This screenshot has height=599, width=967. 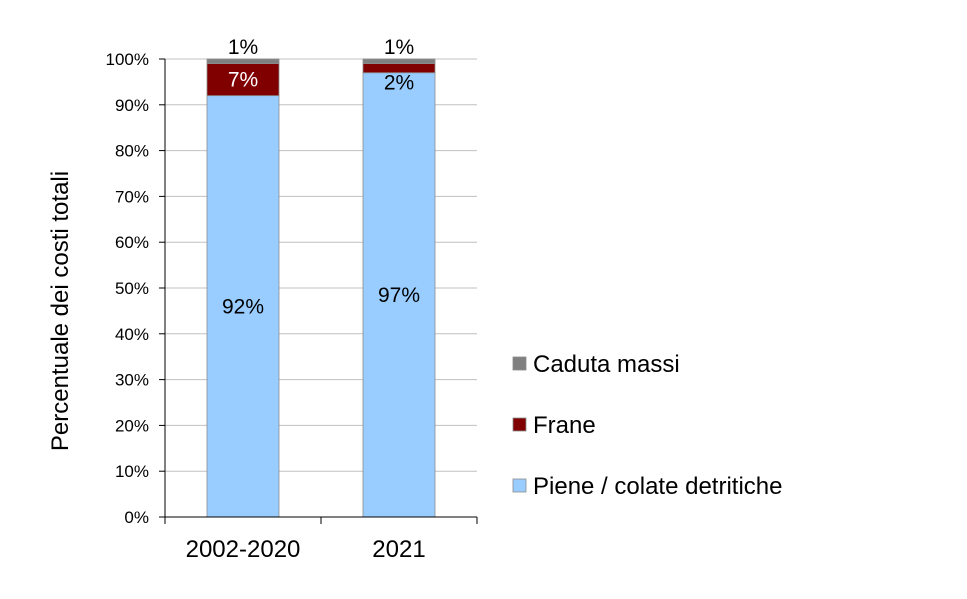 What do you see at coordinates (60, 311) in the screenshot?
I see `y-axis-label: Percentuale dei costi totali` at bounding box center [60, 311].